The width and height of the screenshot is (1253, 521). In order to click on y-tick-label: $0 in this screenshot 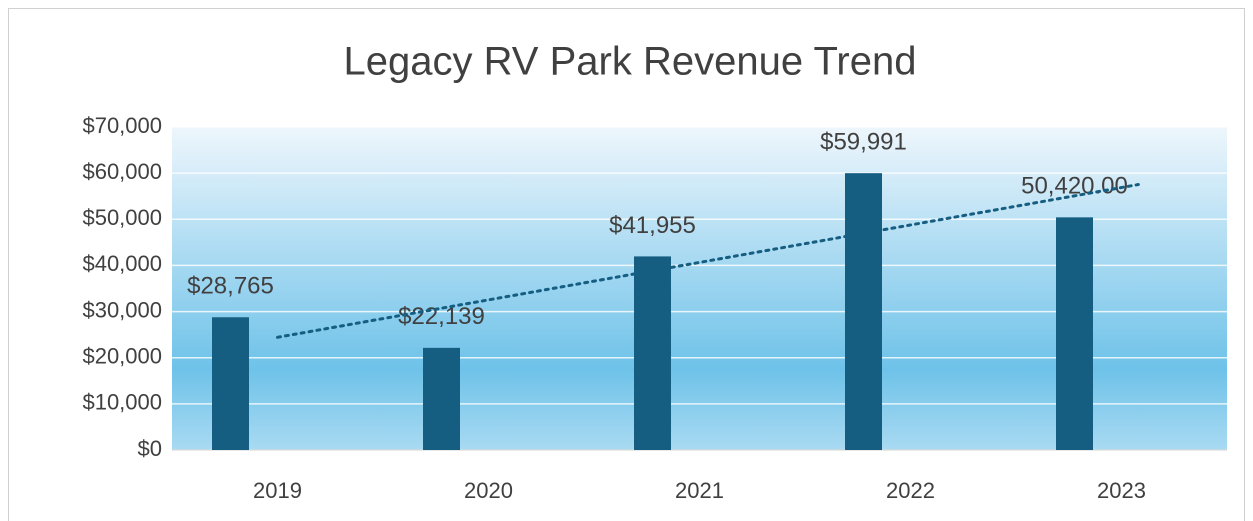, I will do `click(150, 448)`.